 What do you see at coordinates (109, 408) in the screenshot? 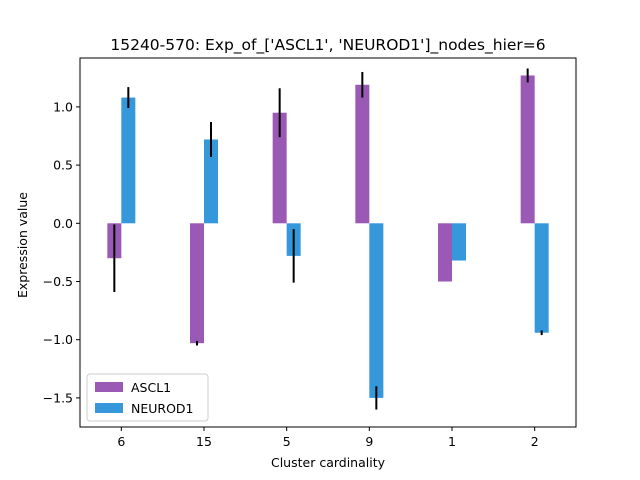
I see `legend-swatch-neurod1` at bounding box center [109, 408].